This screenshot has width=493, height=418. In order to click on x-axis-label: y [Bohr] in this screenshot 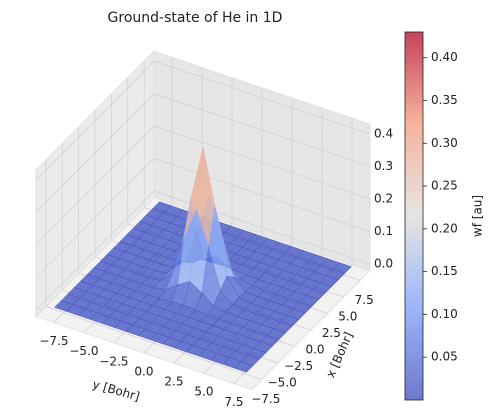, I will do `click(116, 390)`.